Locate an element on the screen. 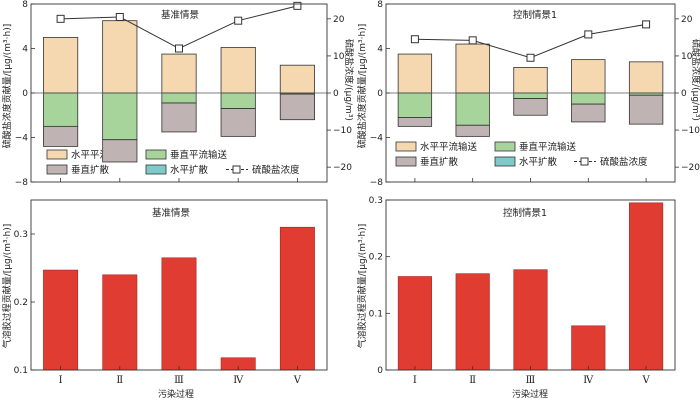 This screenshot has width=700, height=401. y2-tick-label: −10 is located at coordinates (342, 131).